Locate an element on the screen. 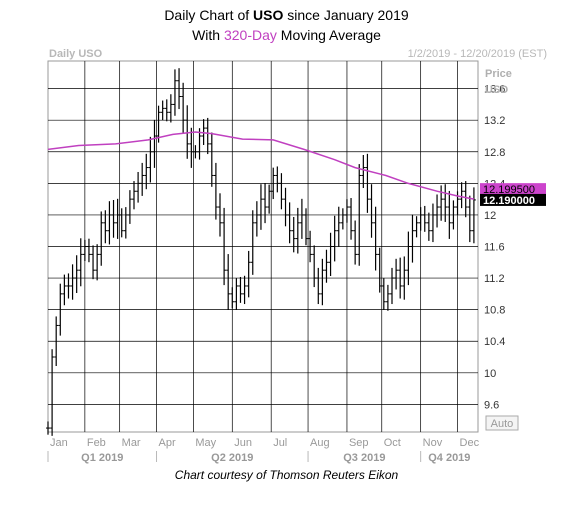 The height and width of the screenshot is (506, 573). quarter-label: Q3 2019 is located at coordinates (364, 458).